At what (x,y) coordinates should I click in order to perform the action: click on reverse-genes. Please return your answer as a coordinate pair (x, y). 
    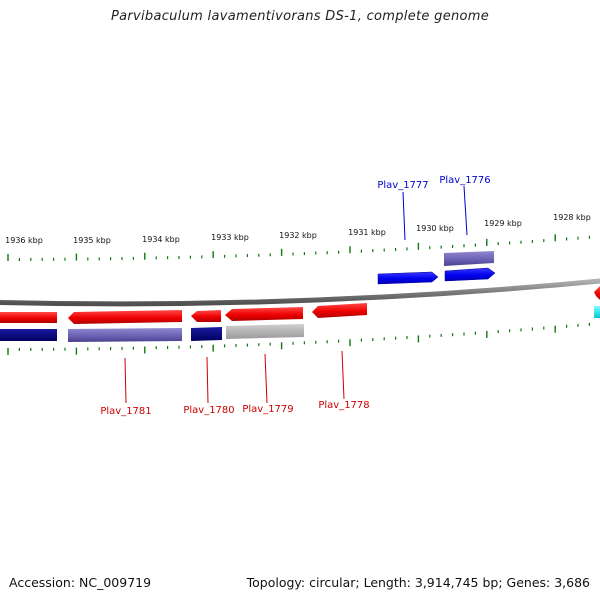
    Looking at the image, I should click on (300, 305).